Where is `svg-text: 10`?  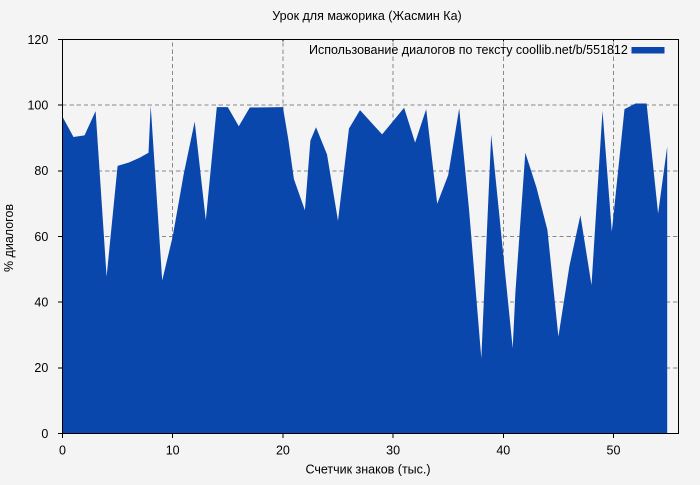 svg-text: 10 is located at coordinates (173, 451).